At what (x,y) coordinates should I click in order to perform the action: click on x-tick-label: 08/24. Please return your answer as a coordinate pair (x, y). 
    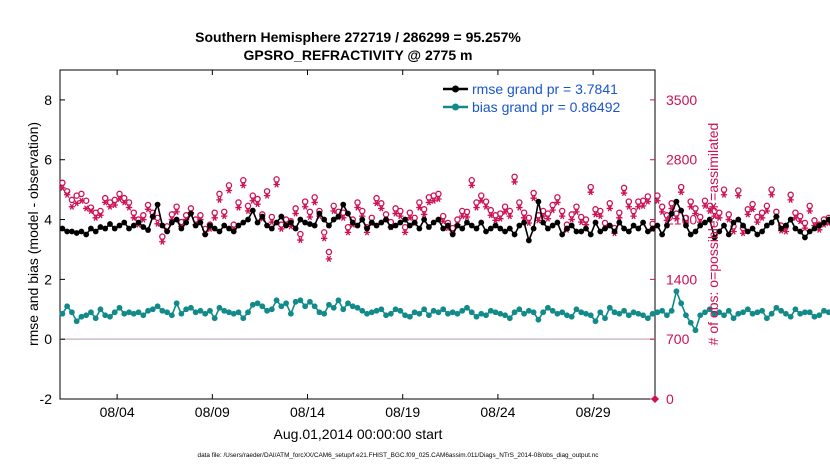
    Looking at the image, I should click on (497, 412).